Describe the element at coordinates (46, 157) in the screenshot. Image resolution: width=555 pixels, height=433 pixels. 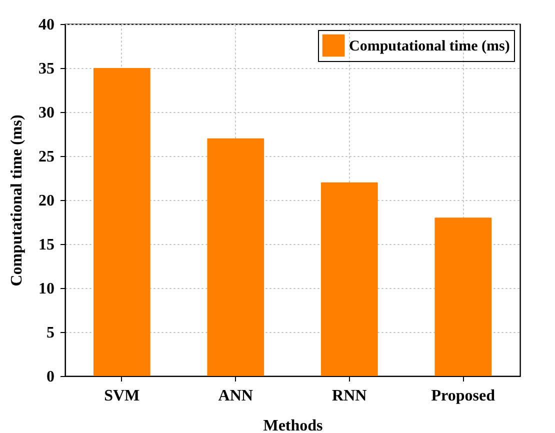
I see `y-tick-label: 25` at that location.